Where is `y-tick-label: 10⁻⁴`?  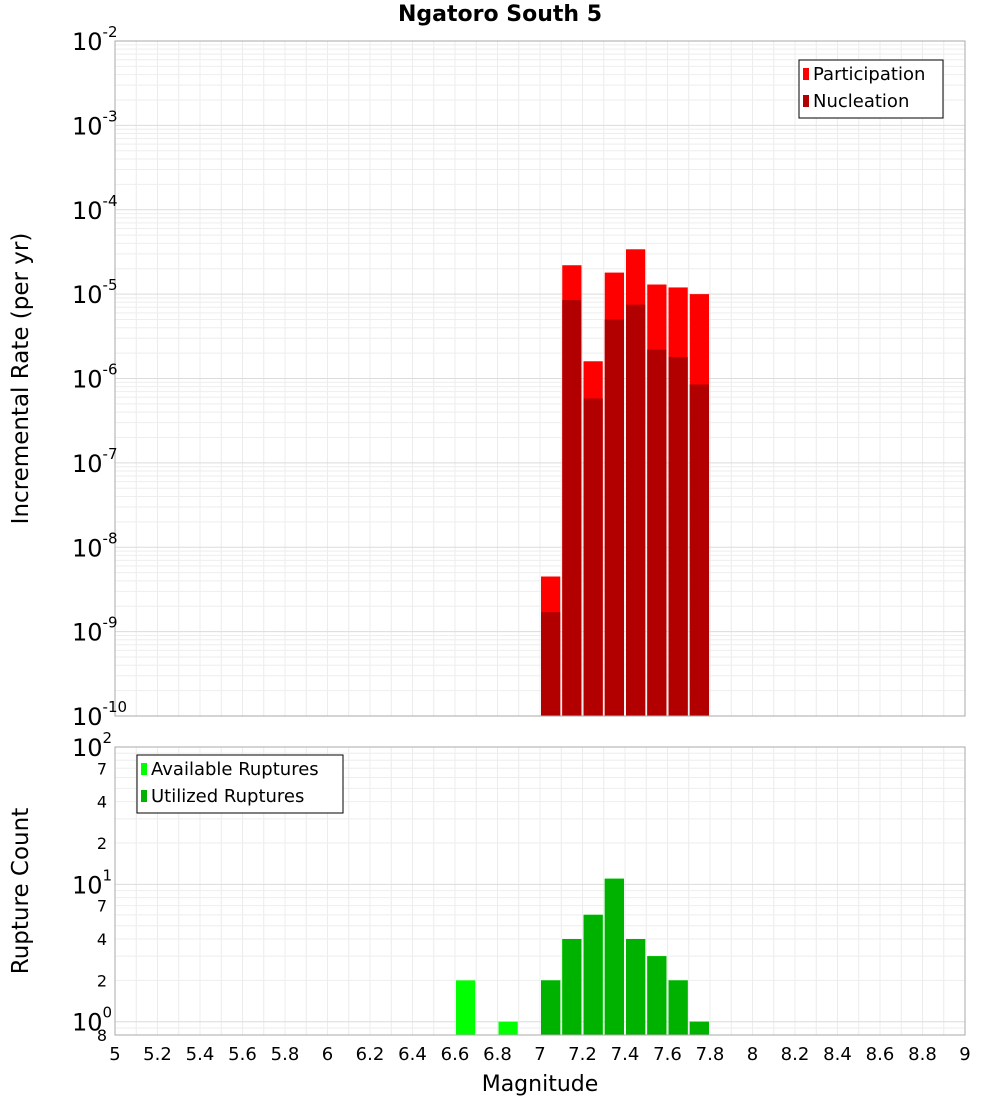
y-tick-label: 10⁻⁴ is located at coordinates (95, 208).